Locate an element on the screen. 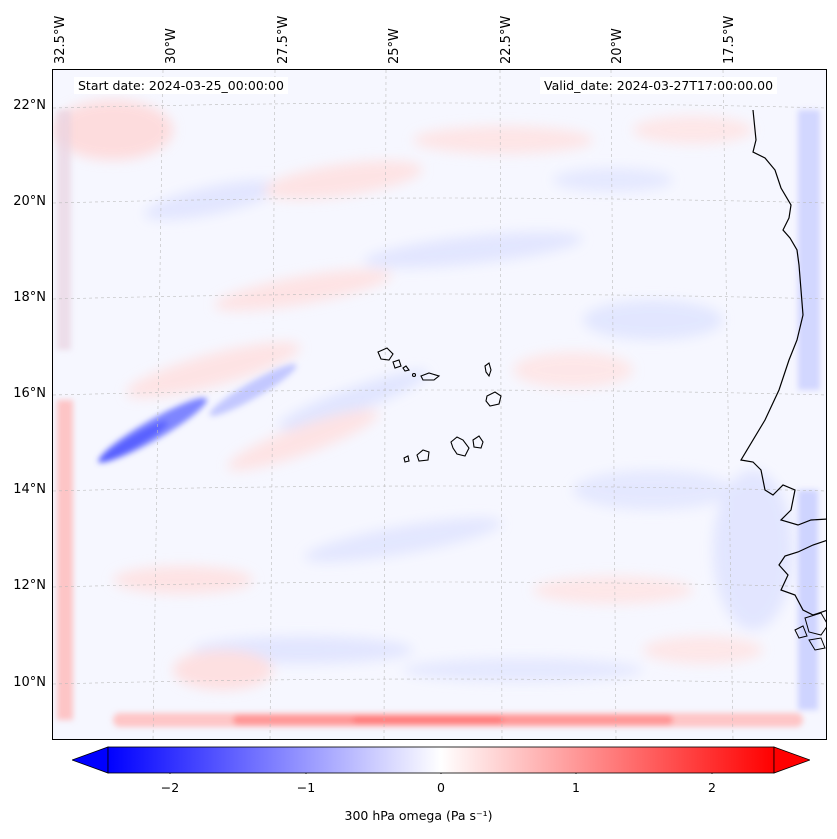 The width and height of the screenshot is (837, 839). colorbar-tick-minus1: −1 is located at coordinates (306, 787).